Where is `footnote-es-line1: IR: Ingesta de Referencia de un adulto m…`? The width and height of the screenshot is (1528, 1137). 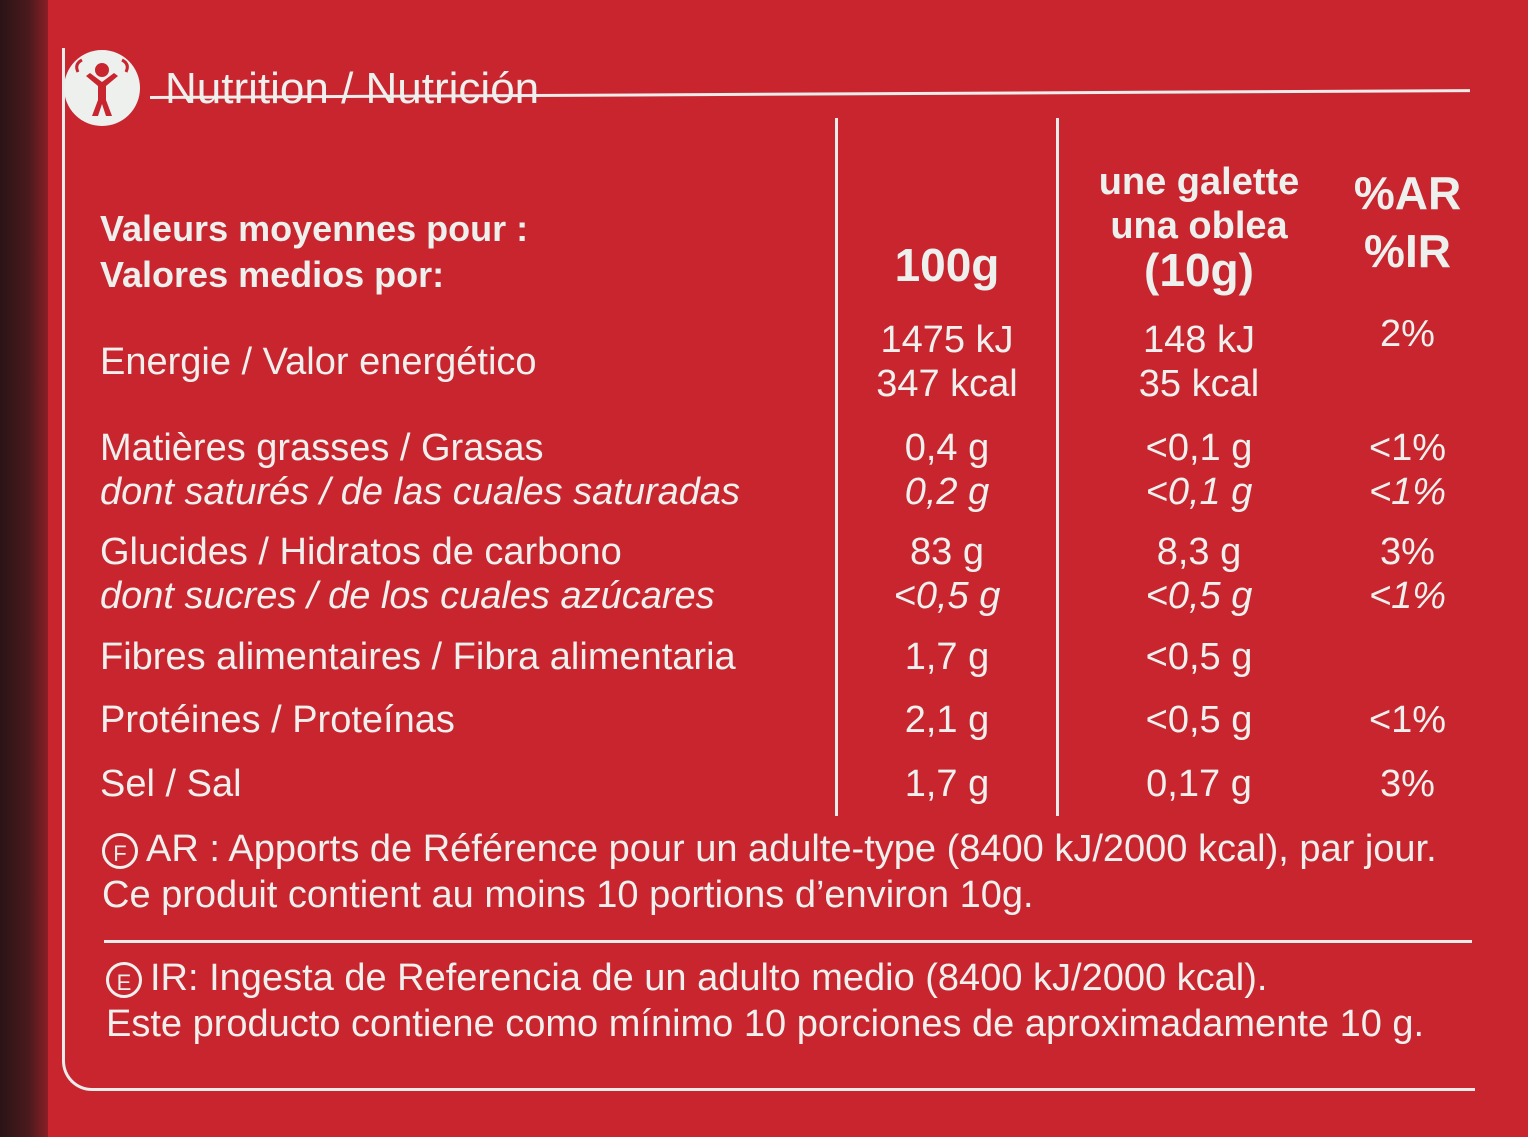 footnote-es-line1: IR: Ingesta de Referencia de un adulto m… is located at coordinates (709, 978).